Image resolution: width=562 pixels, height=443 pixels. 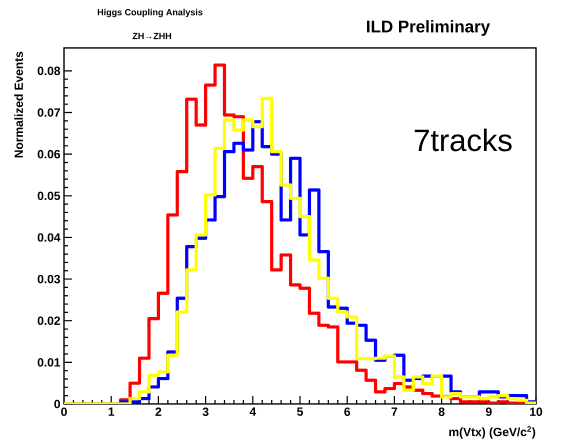 I want to click on x-axis-title: m(Vtx) (GeV/c$^{2}$), so click(x=492, y=432).